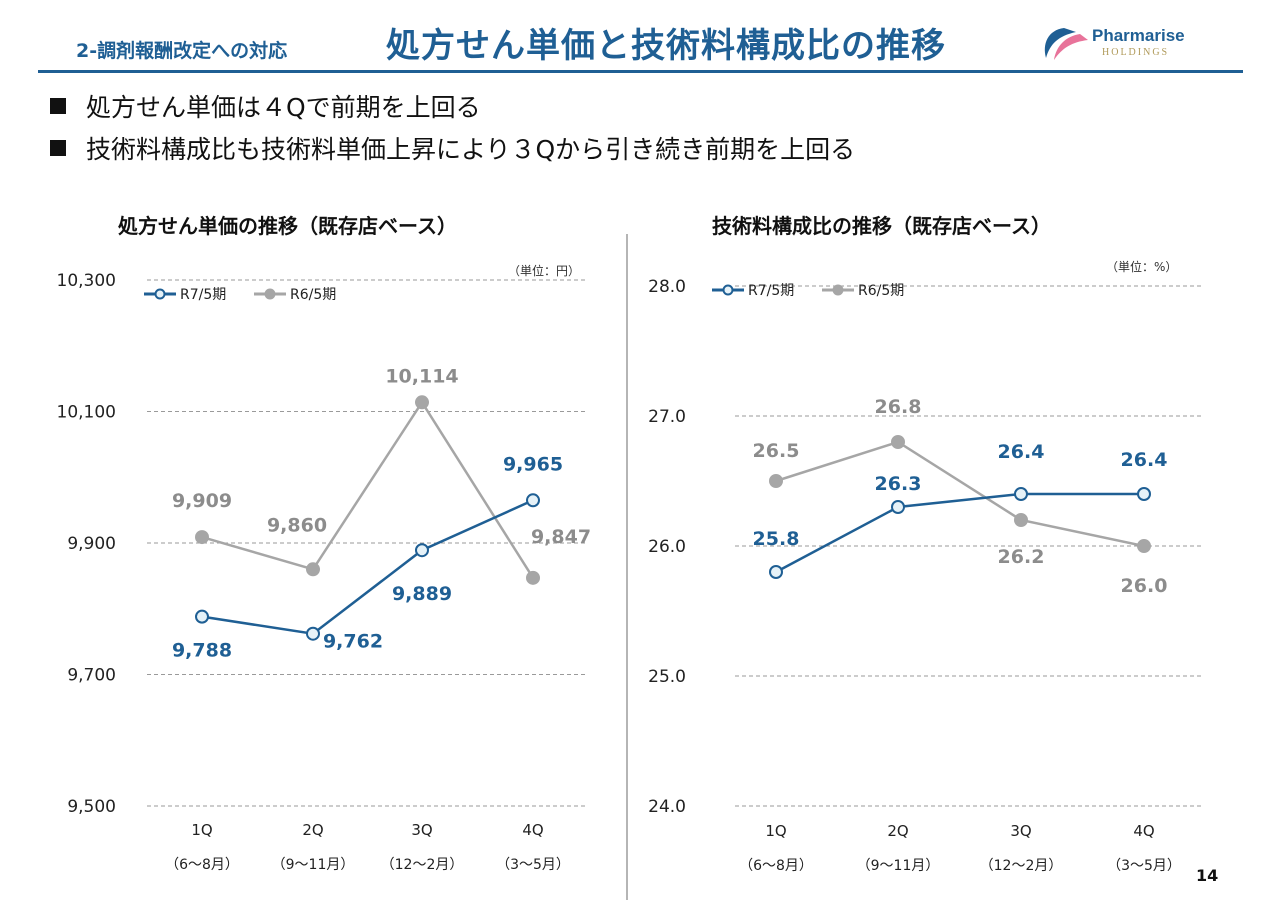 The image size is (1280, 905). Describe the element at coordinates (1138, 35) in the screenshot. I see `logo-name: Pharmarise` at that location.